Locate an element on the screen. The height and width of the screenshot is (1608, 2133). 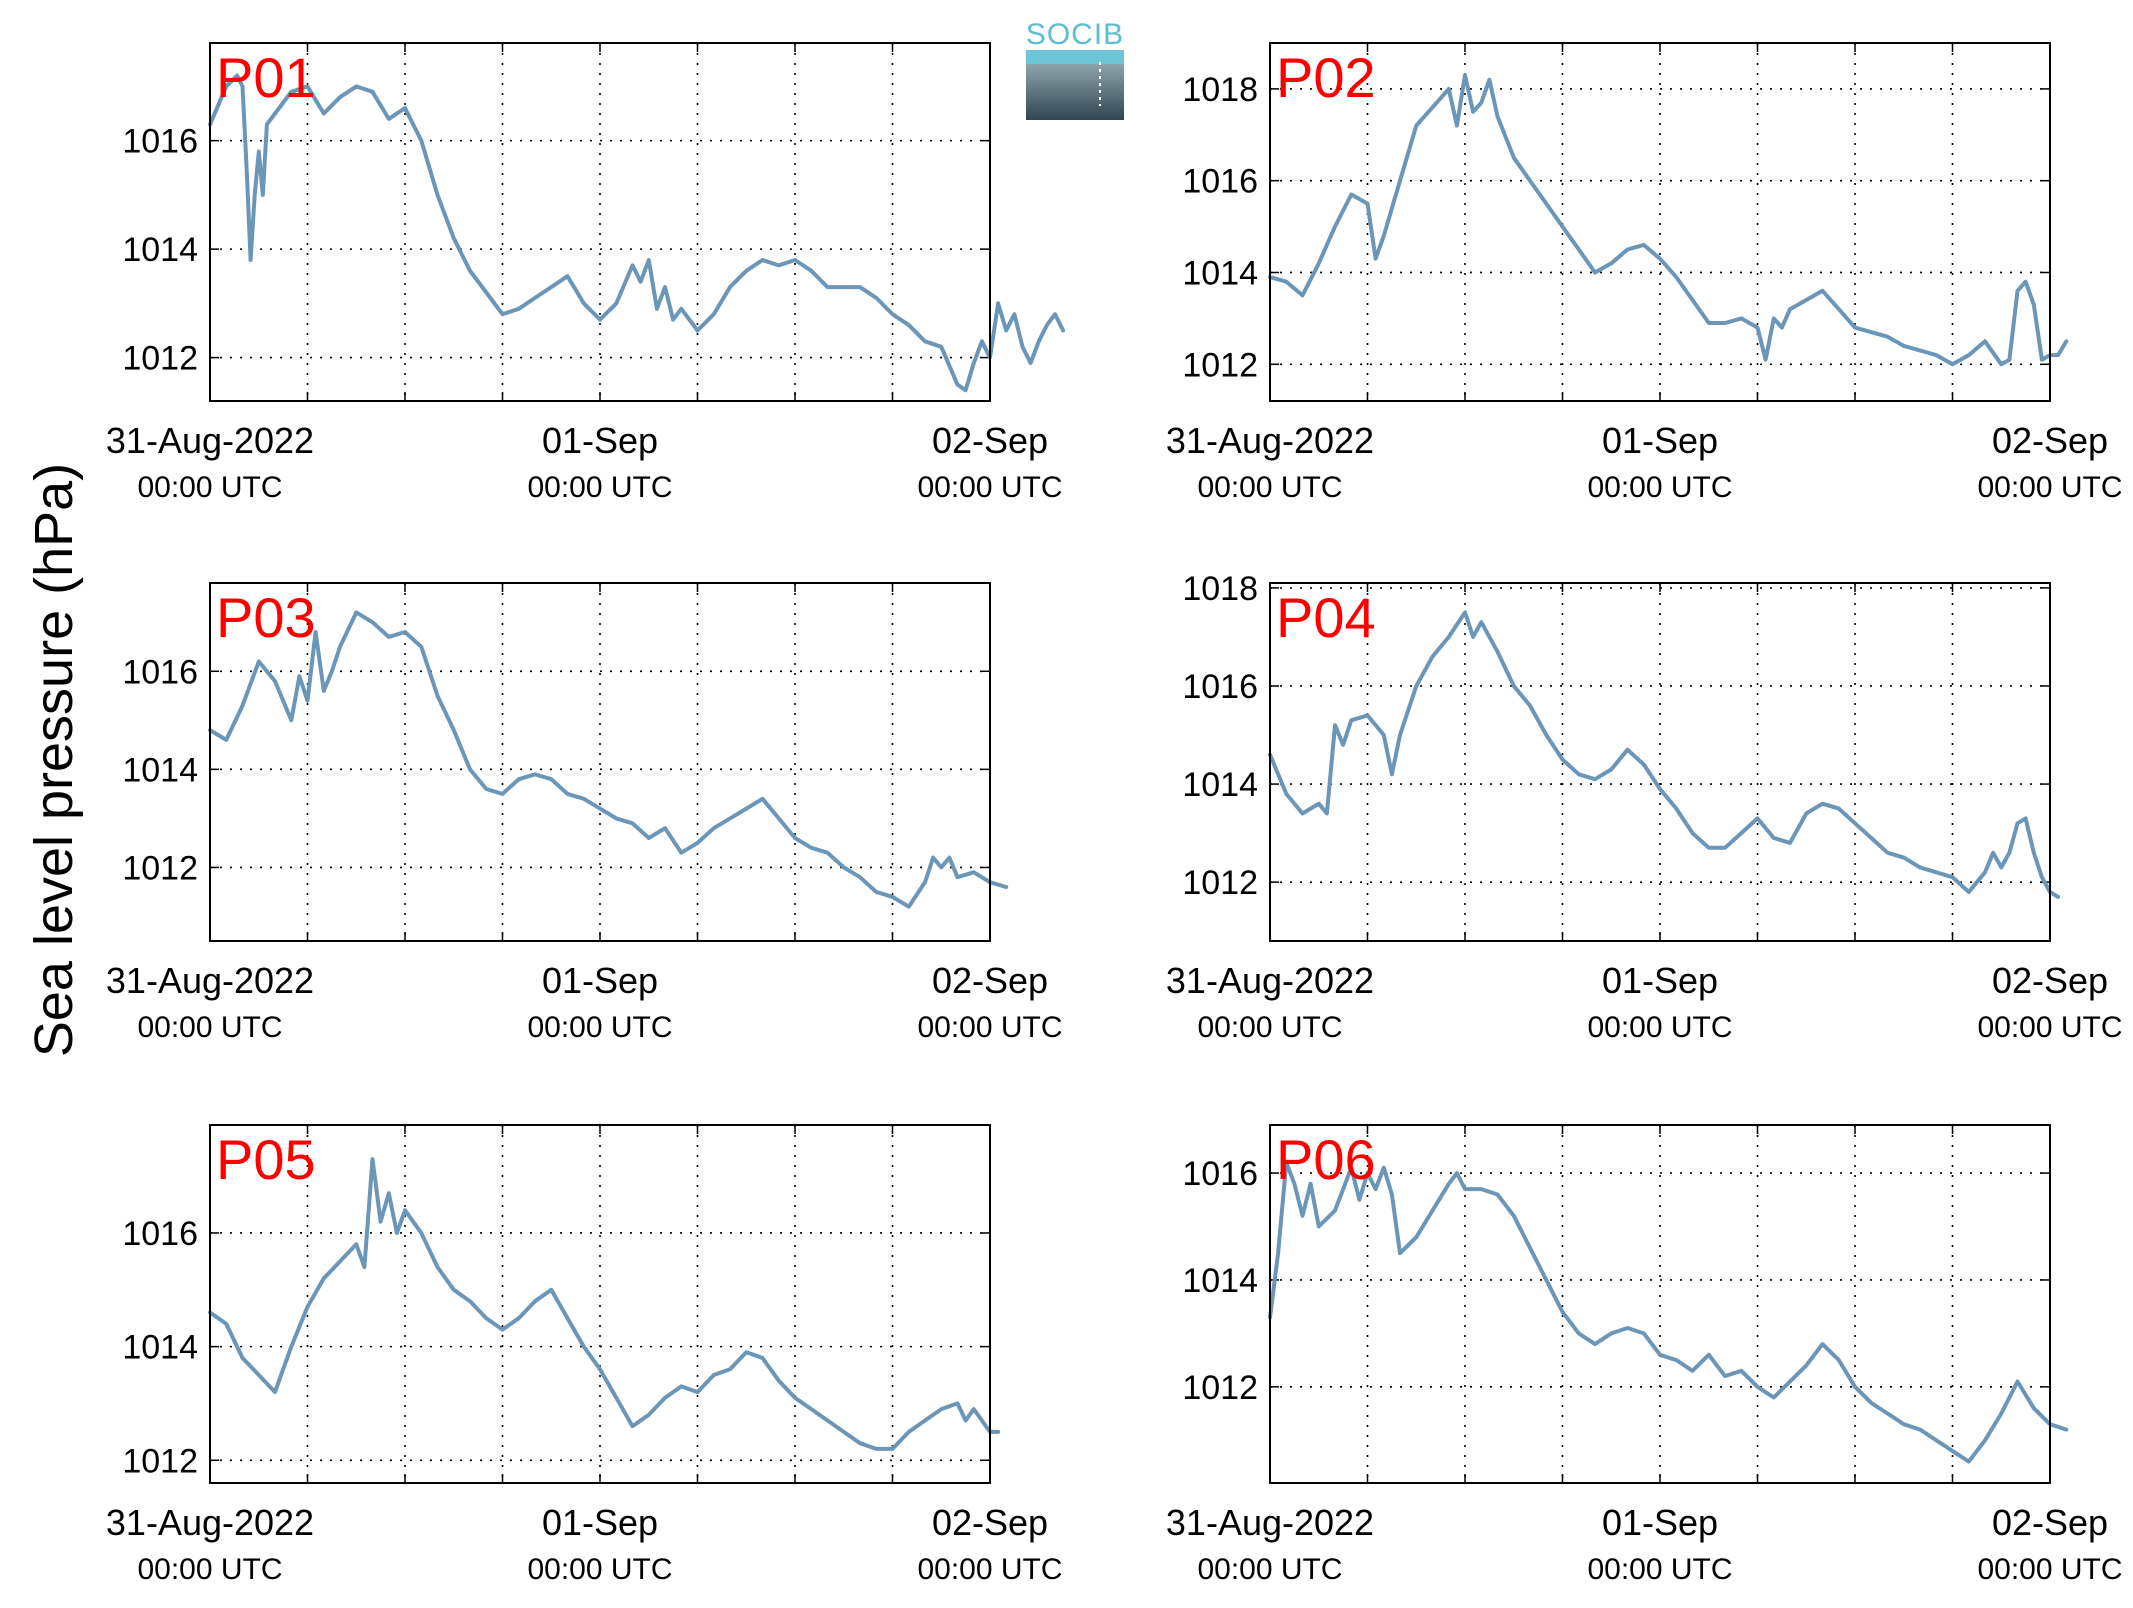
panel-label: P06 is located at coordinates (1326, 1159).